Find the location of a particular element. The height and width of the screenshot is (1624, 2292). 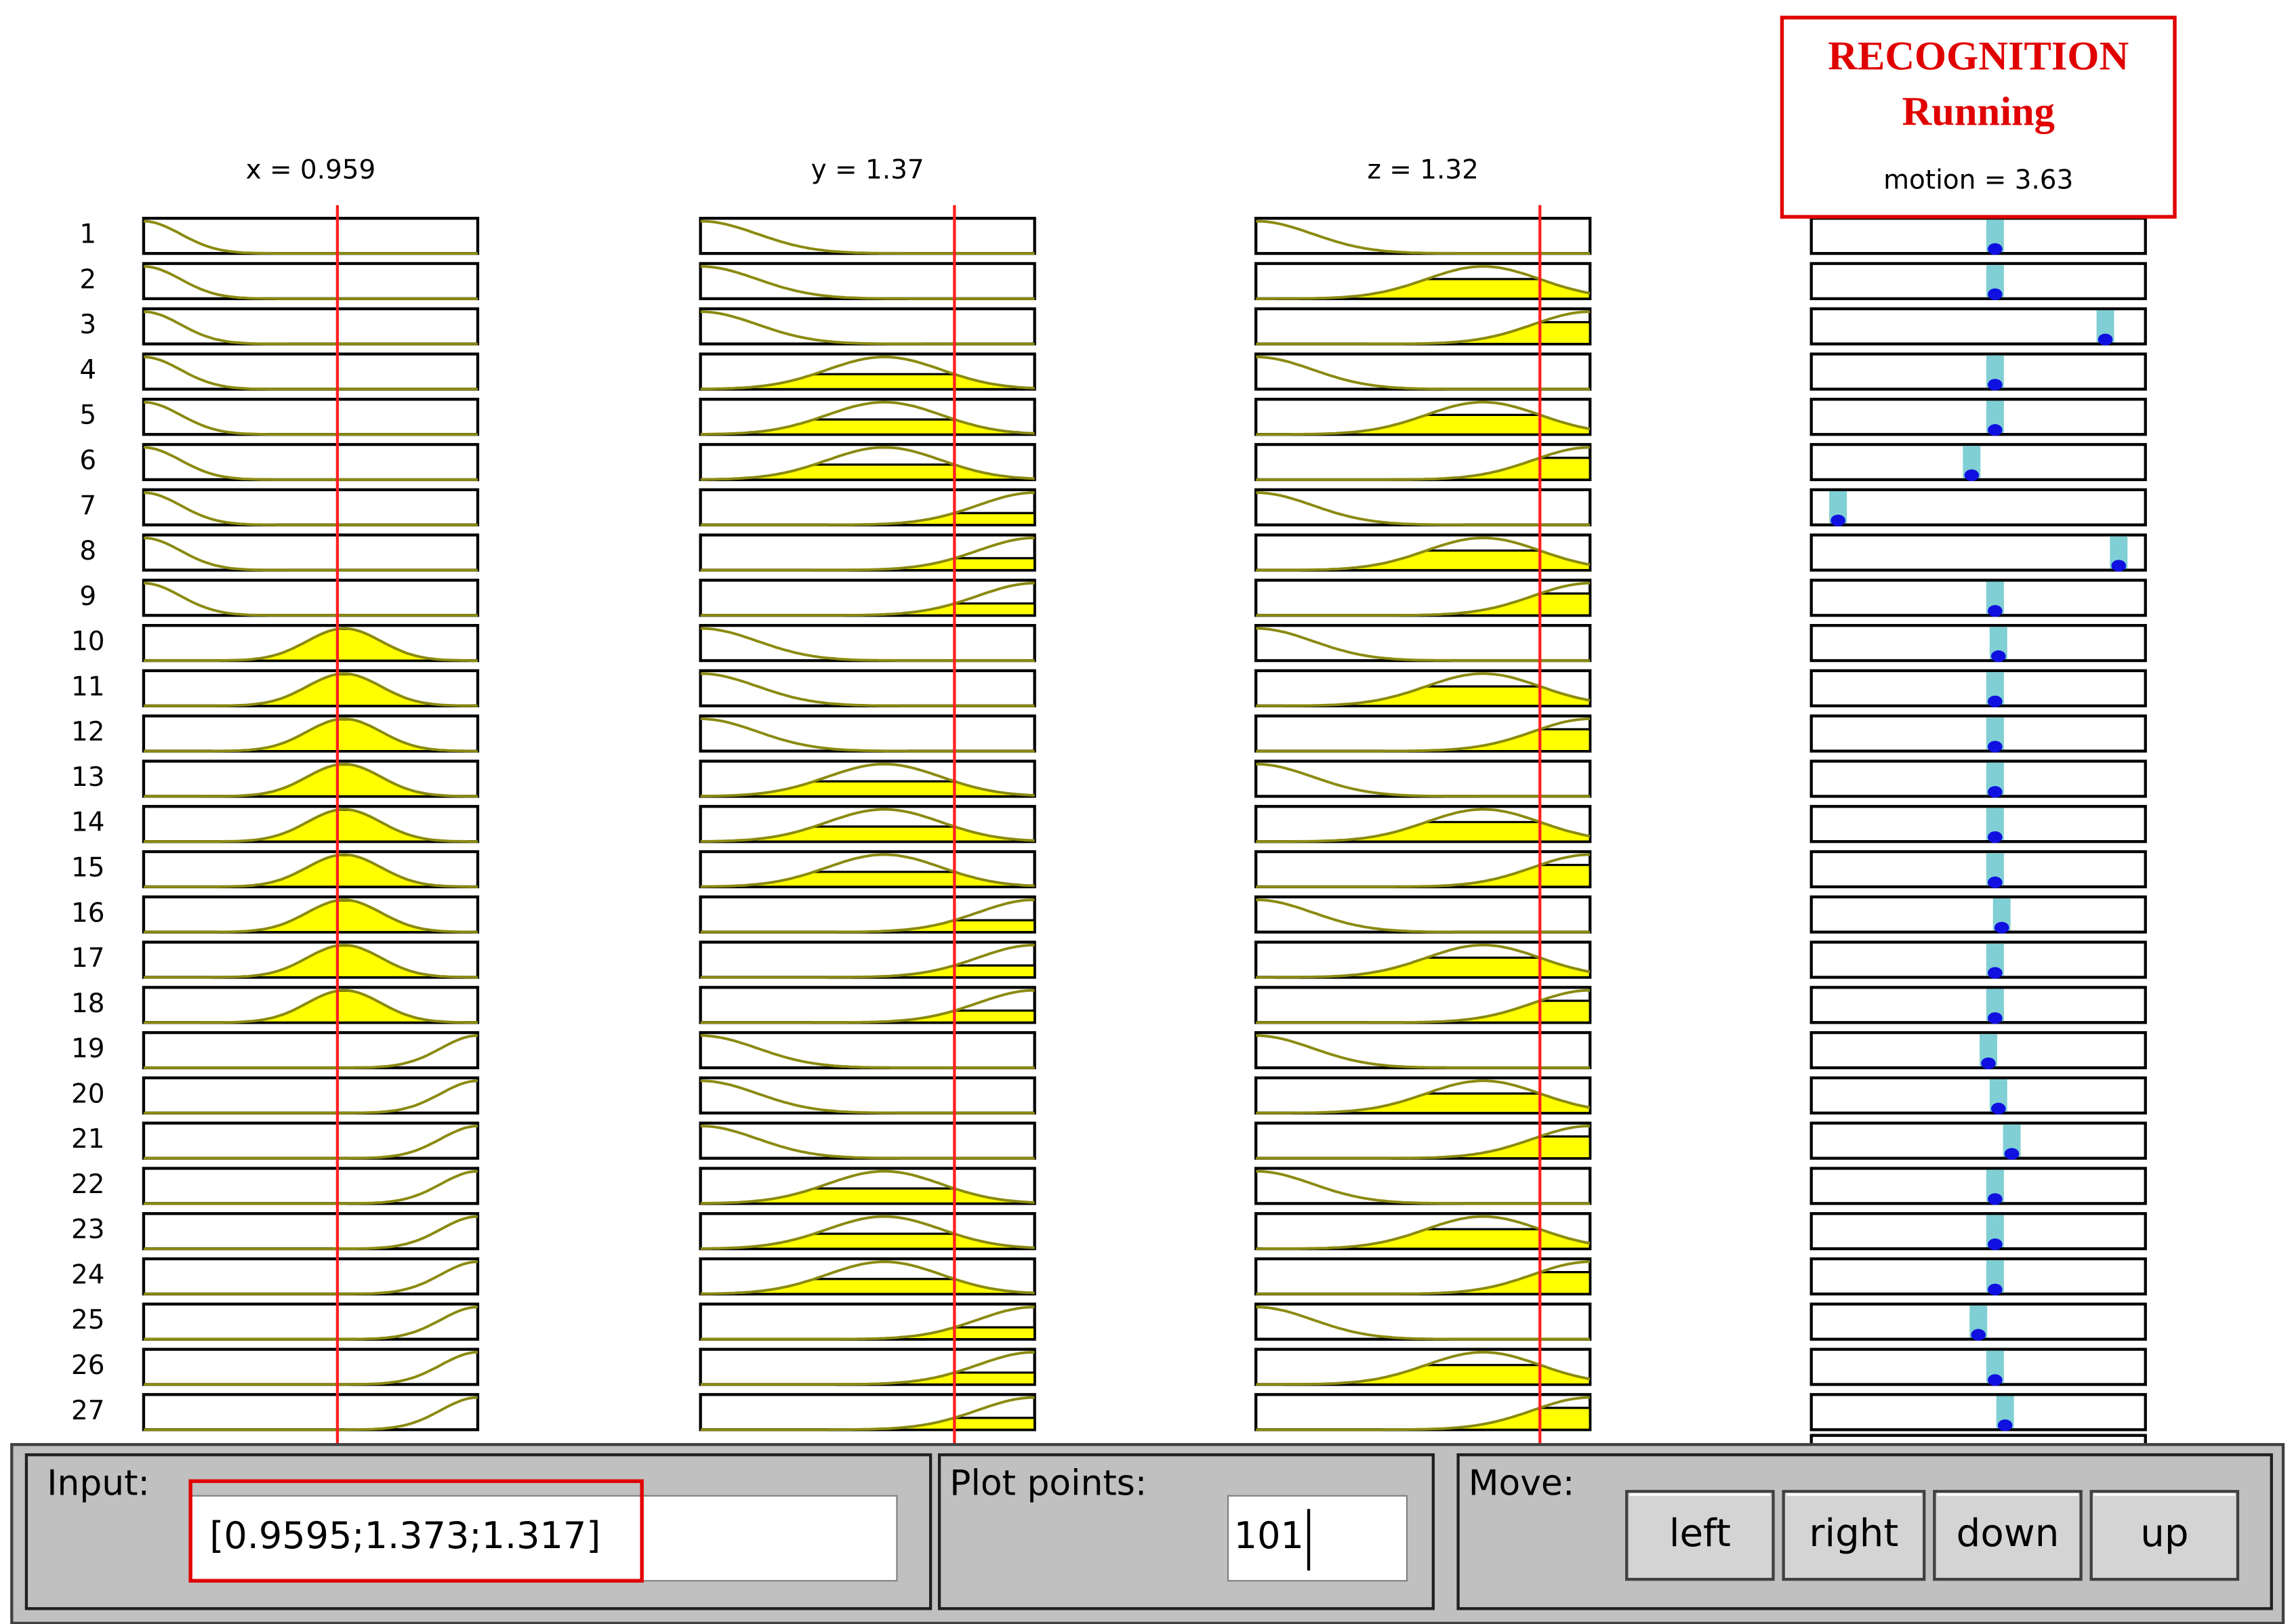

input-value: [0.9595;1.373;1.317] is located at coordinates (404, 1535).